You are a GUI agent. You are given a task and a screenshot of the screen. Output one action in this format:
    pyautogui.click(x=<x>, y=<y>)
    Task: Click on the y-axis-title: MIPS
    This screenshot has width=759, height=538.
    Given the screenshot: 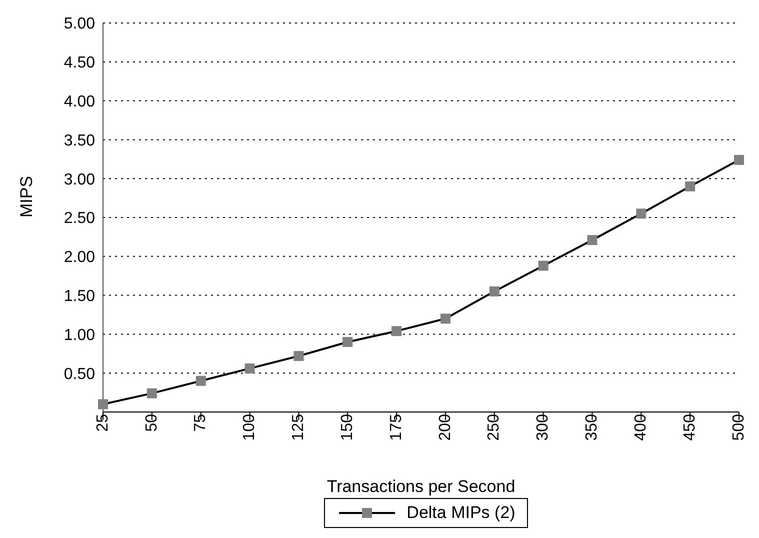 What is the action you would take?
    pyautogui.click(x=26, y=197)
    